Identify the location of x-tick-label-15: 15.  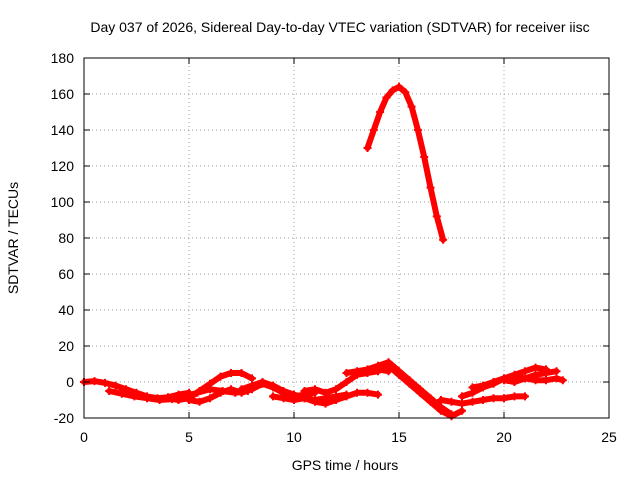
(399, 437).